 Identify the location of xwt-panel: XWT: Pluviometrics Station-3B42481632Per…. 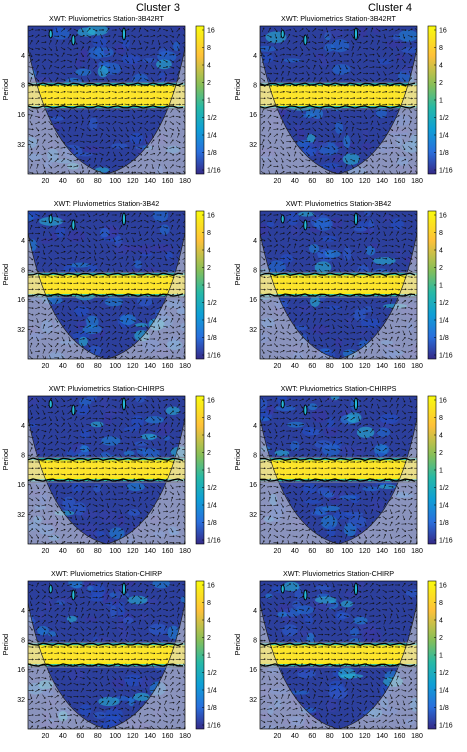
(116, 289).